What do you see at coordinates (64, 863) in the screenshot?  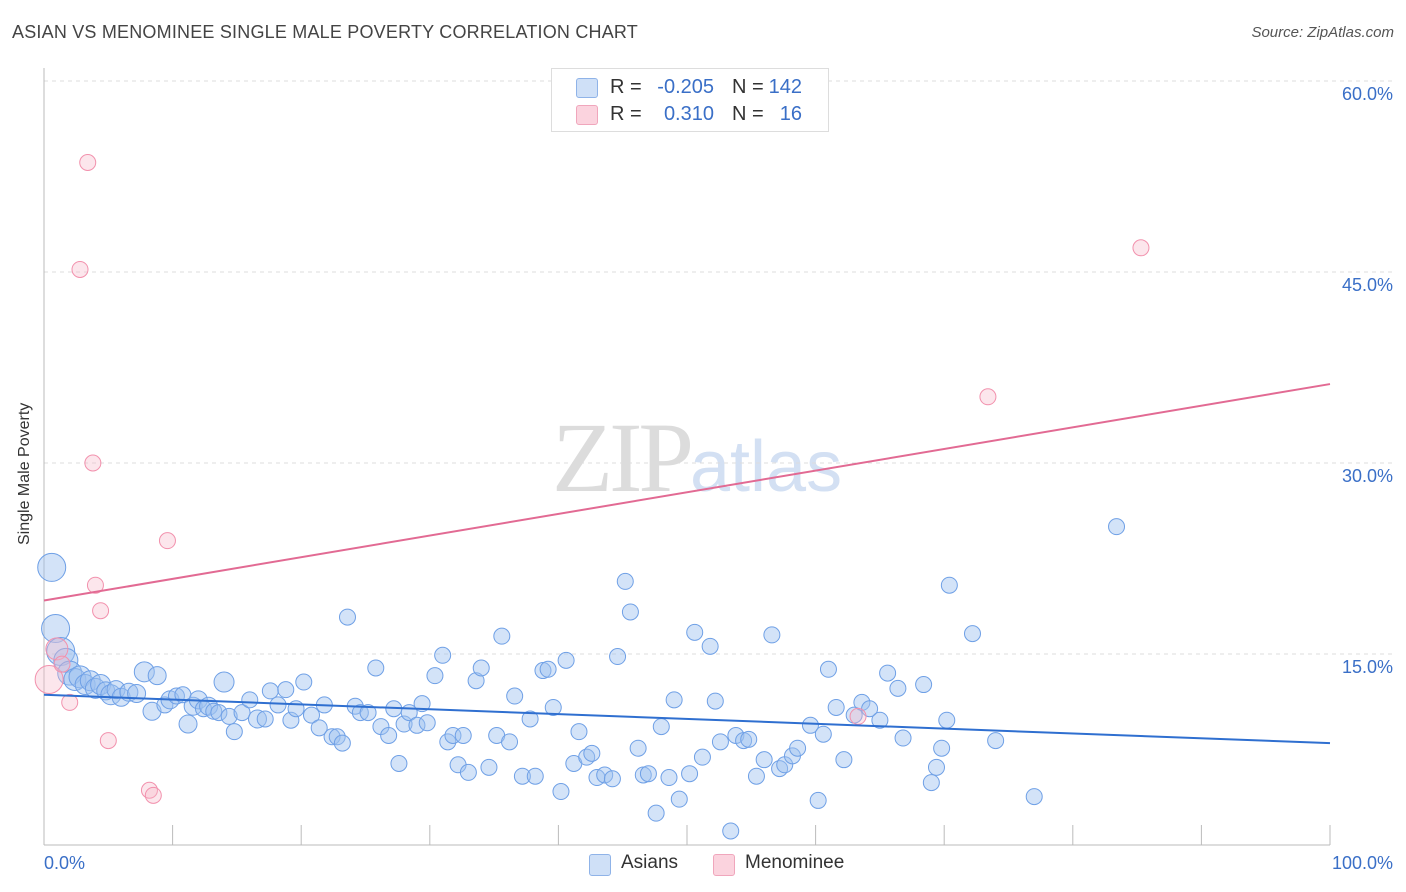 I see `x-tick-label: 0.0%` at bounding box center [64, 863].